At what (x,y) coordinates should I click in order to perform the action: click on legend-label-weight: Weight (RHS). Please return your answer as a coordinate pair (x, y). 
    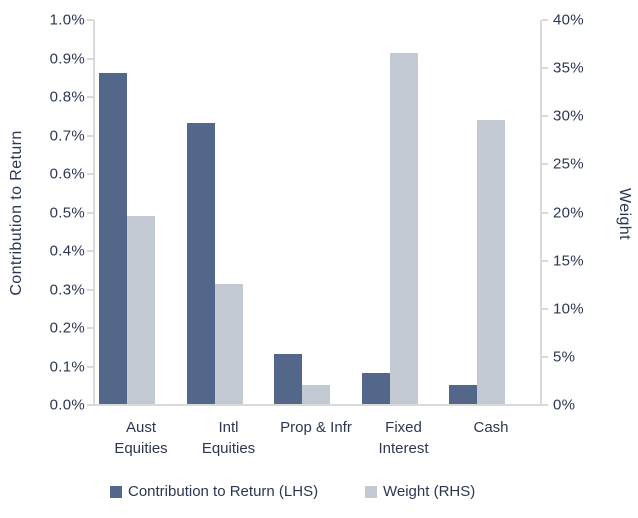
    Looking at the image, I should click on (429, 491).